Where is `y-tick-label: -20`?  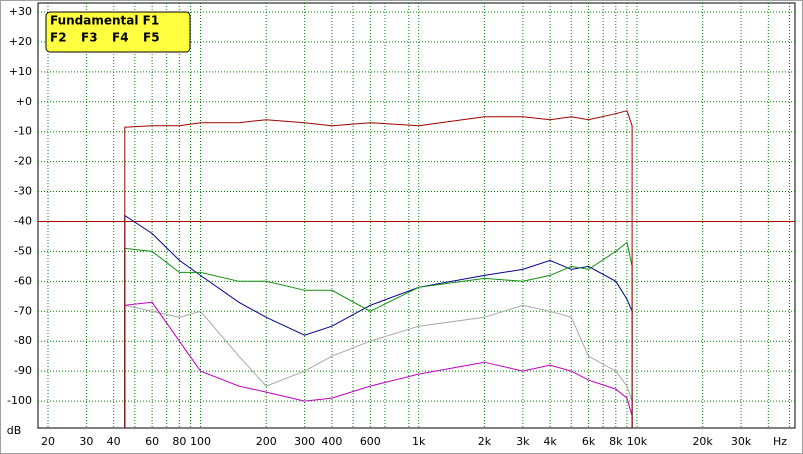
y-tick-label: -20 is located at coordinates (23, 161).